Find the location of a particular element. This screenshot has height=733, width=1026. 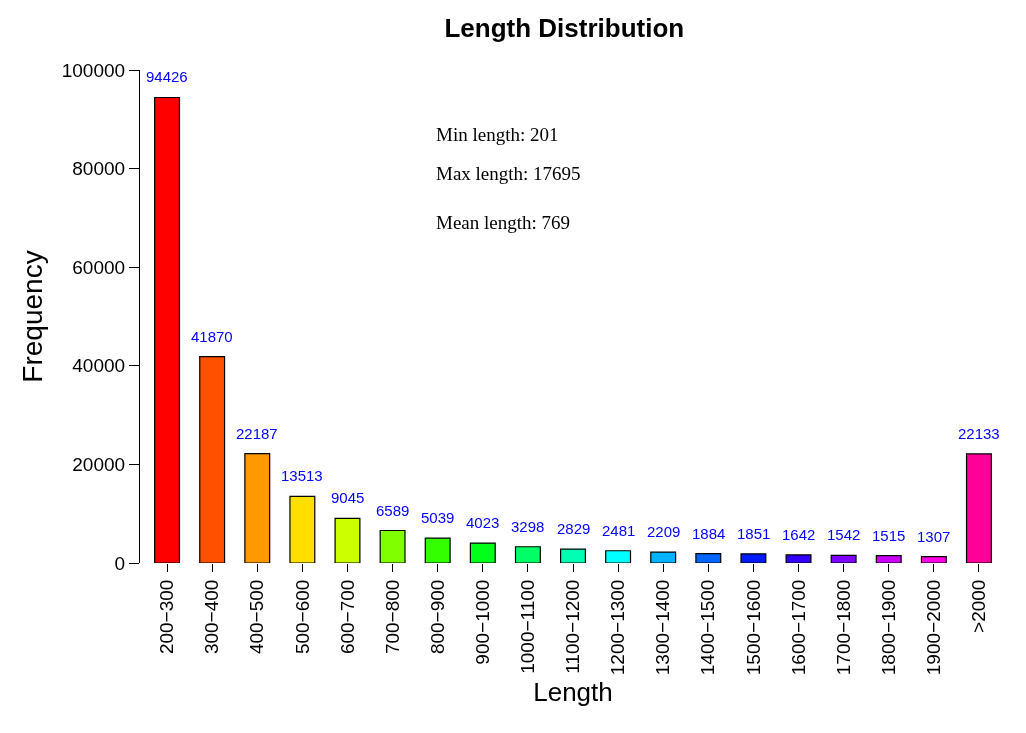

data-label: 1307 is located at coordinates (934, 536).